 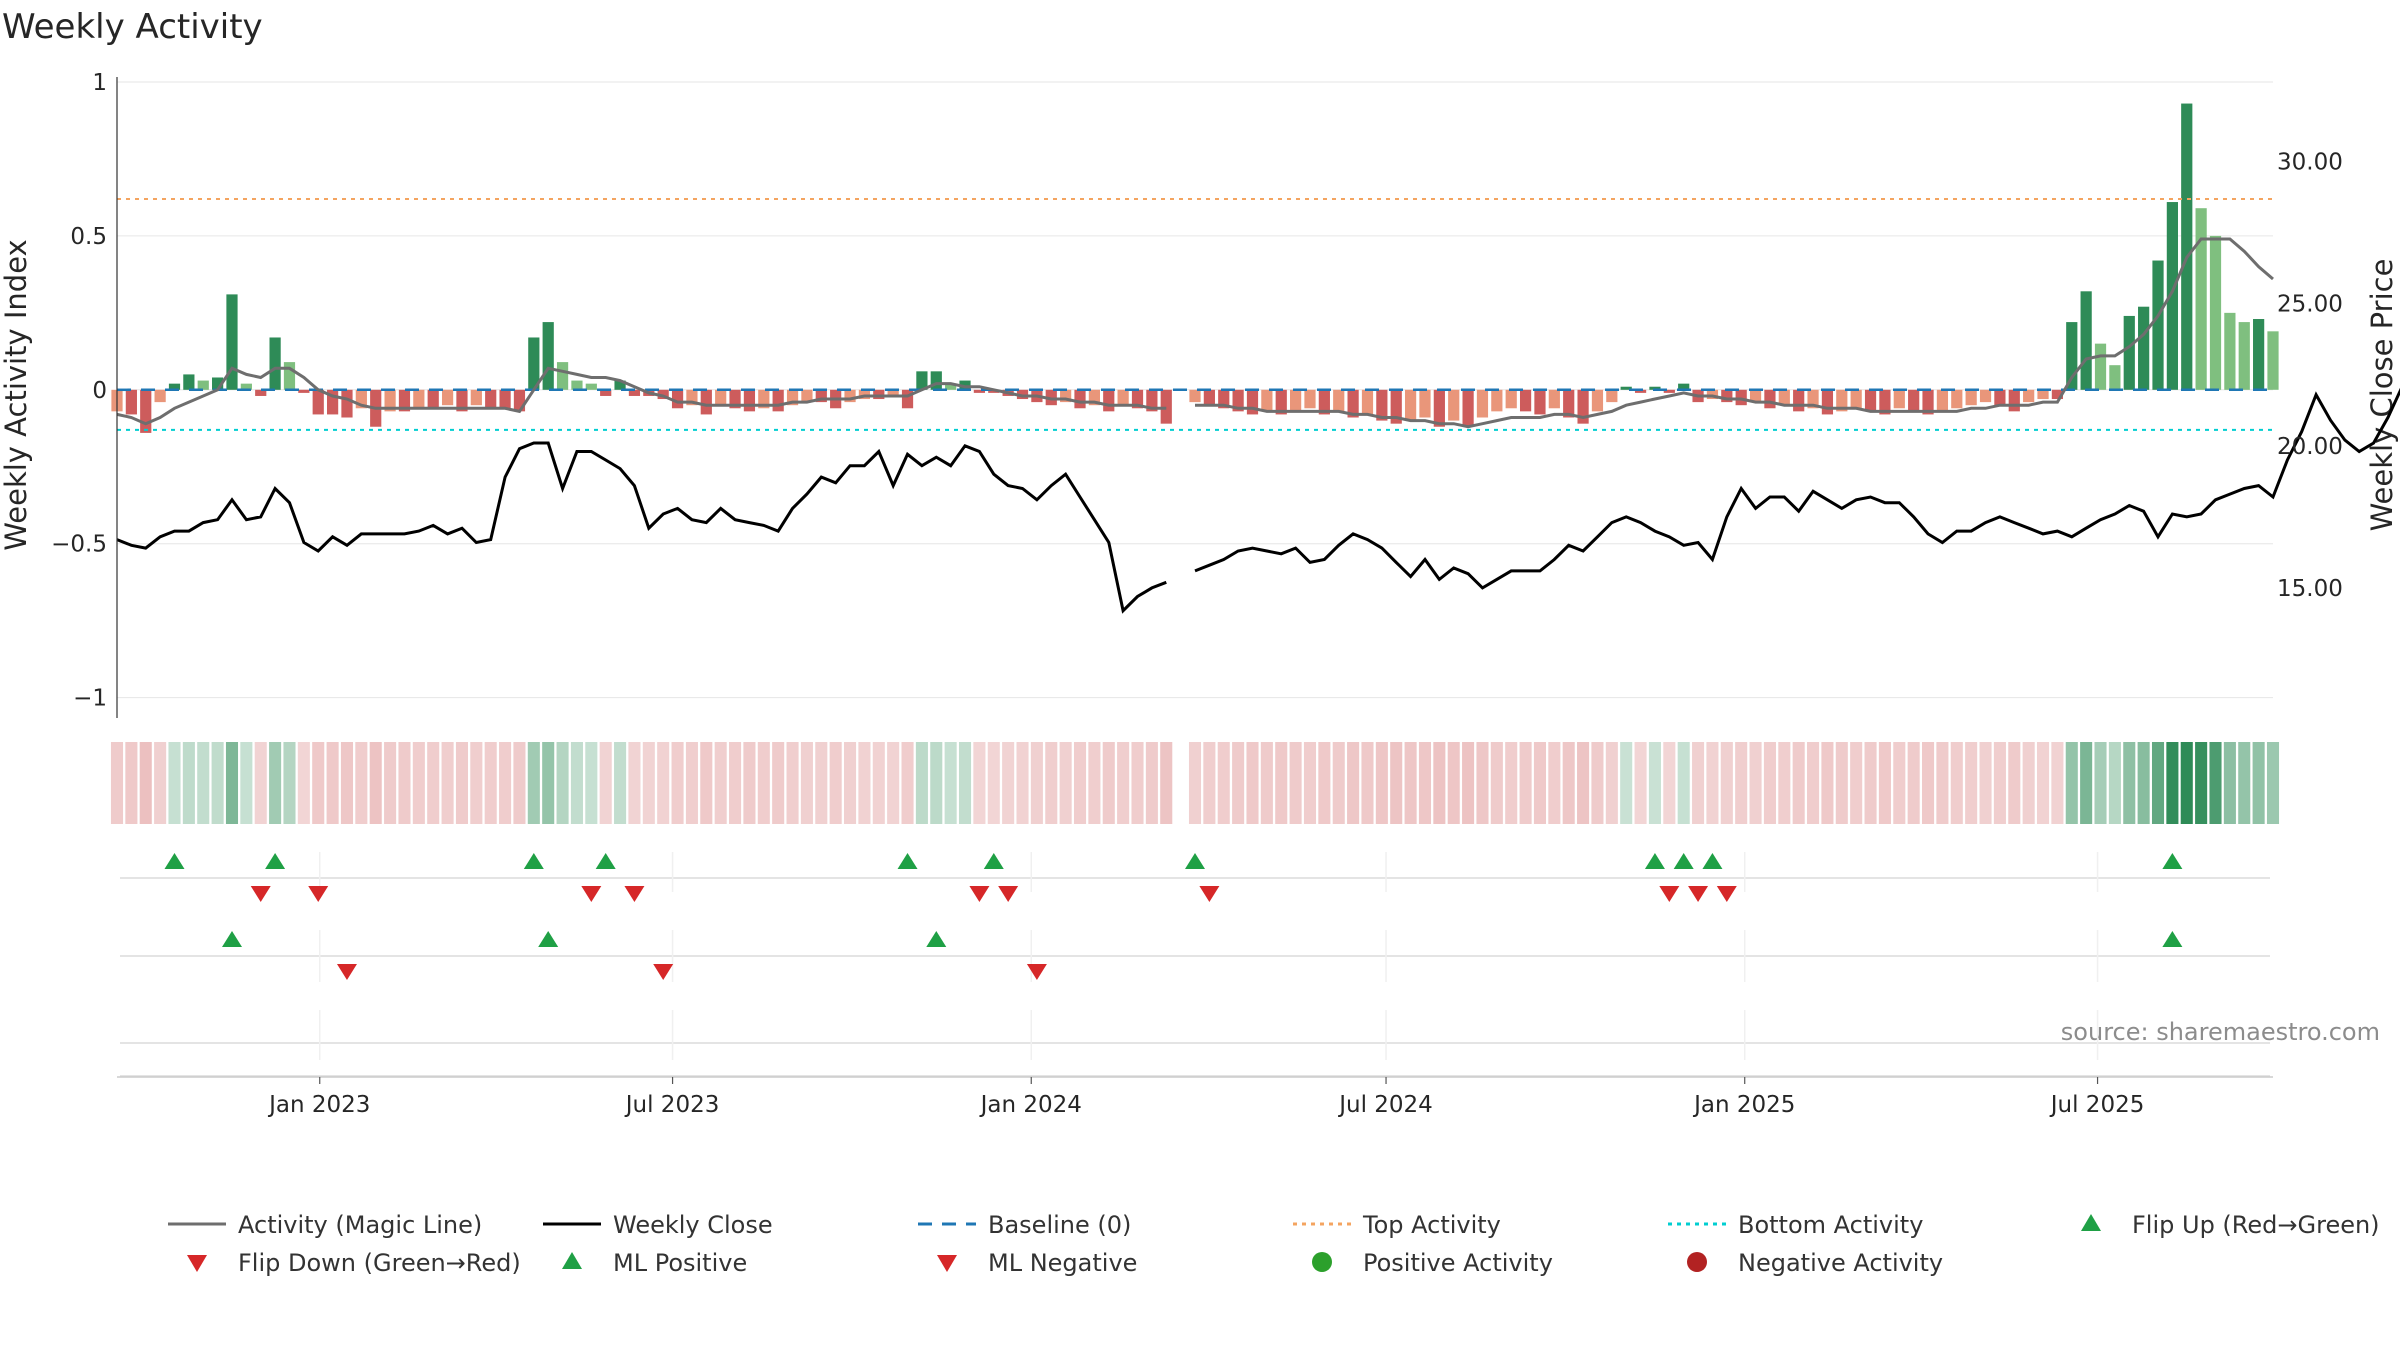 What do you see at coordinates (2382, 395) in the screenshot?
I see `right-axis-title: Weekly Close Price` at bounding box center [2382, 395].